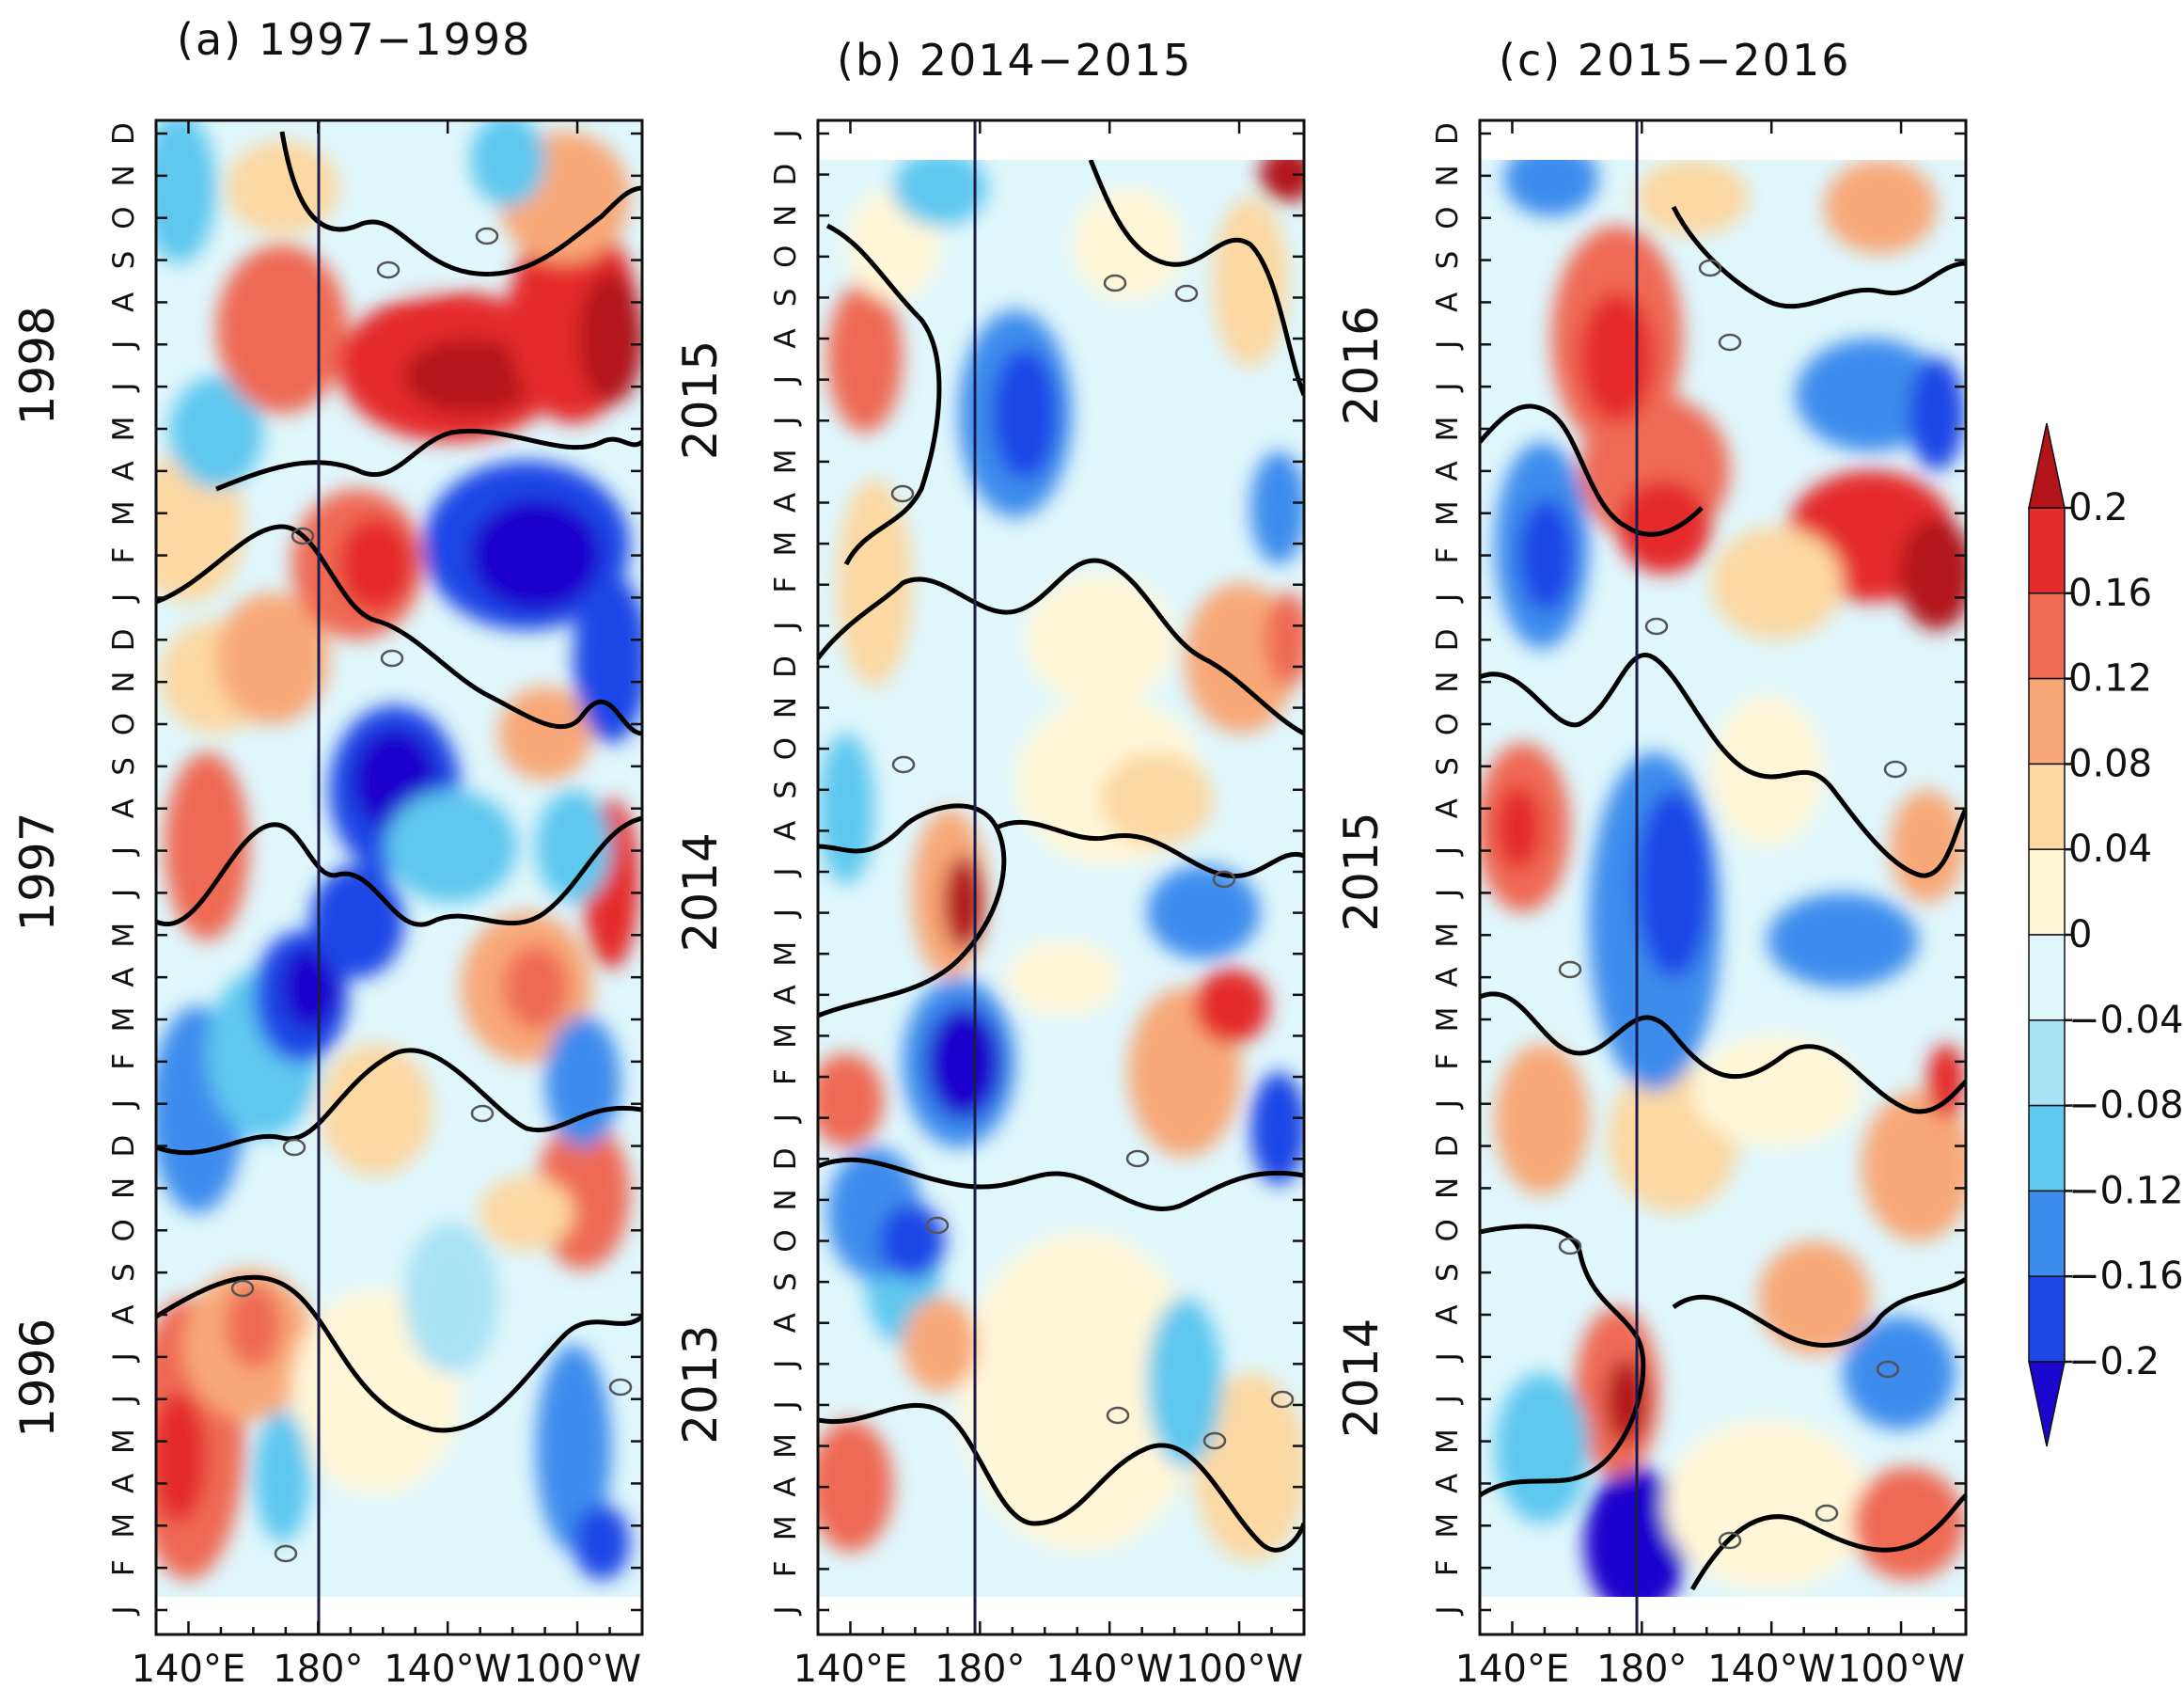  I want to click on x-tick-label: 100°W, so click(1901, 1669).